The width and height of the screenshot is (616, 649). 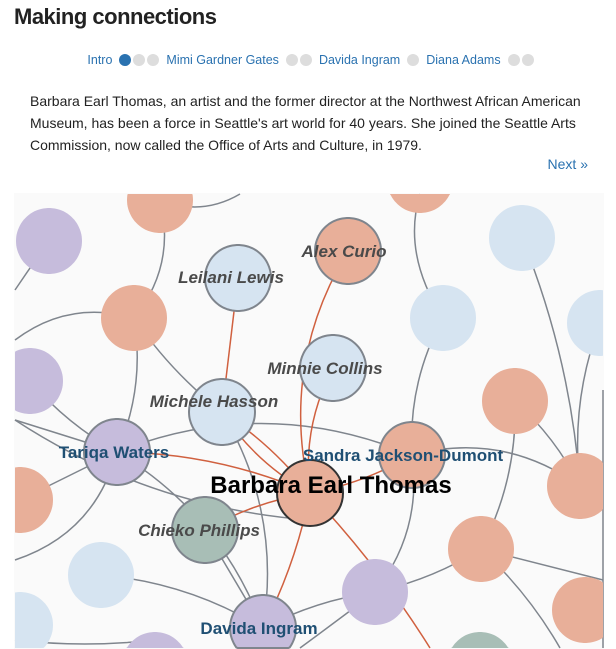 I want to click on person-label: Chieko Phillips, so click(x=199, y=530).